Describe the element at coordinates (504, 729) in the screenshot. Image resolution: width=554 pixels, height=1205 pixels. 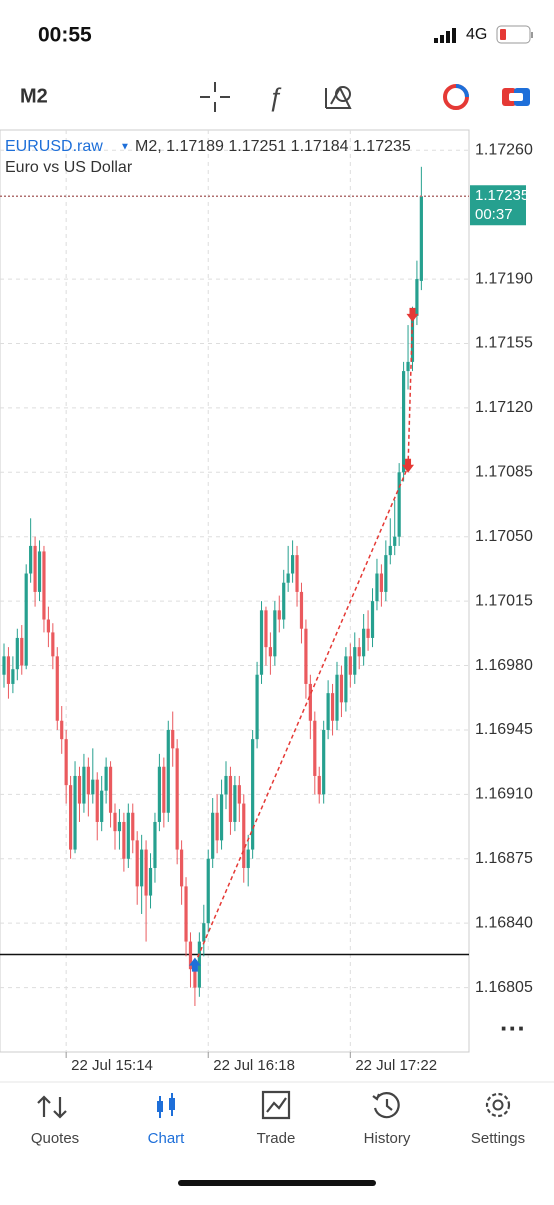
I see `y-tick-label: 1.16945` at that location.